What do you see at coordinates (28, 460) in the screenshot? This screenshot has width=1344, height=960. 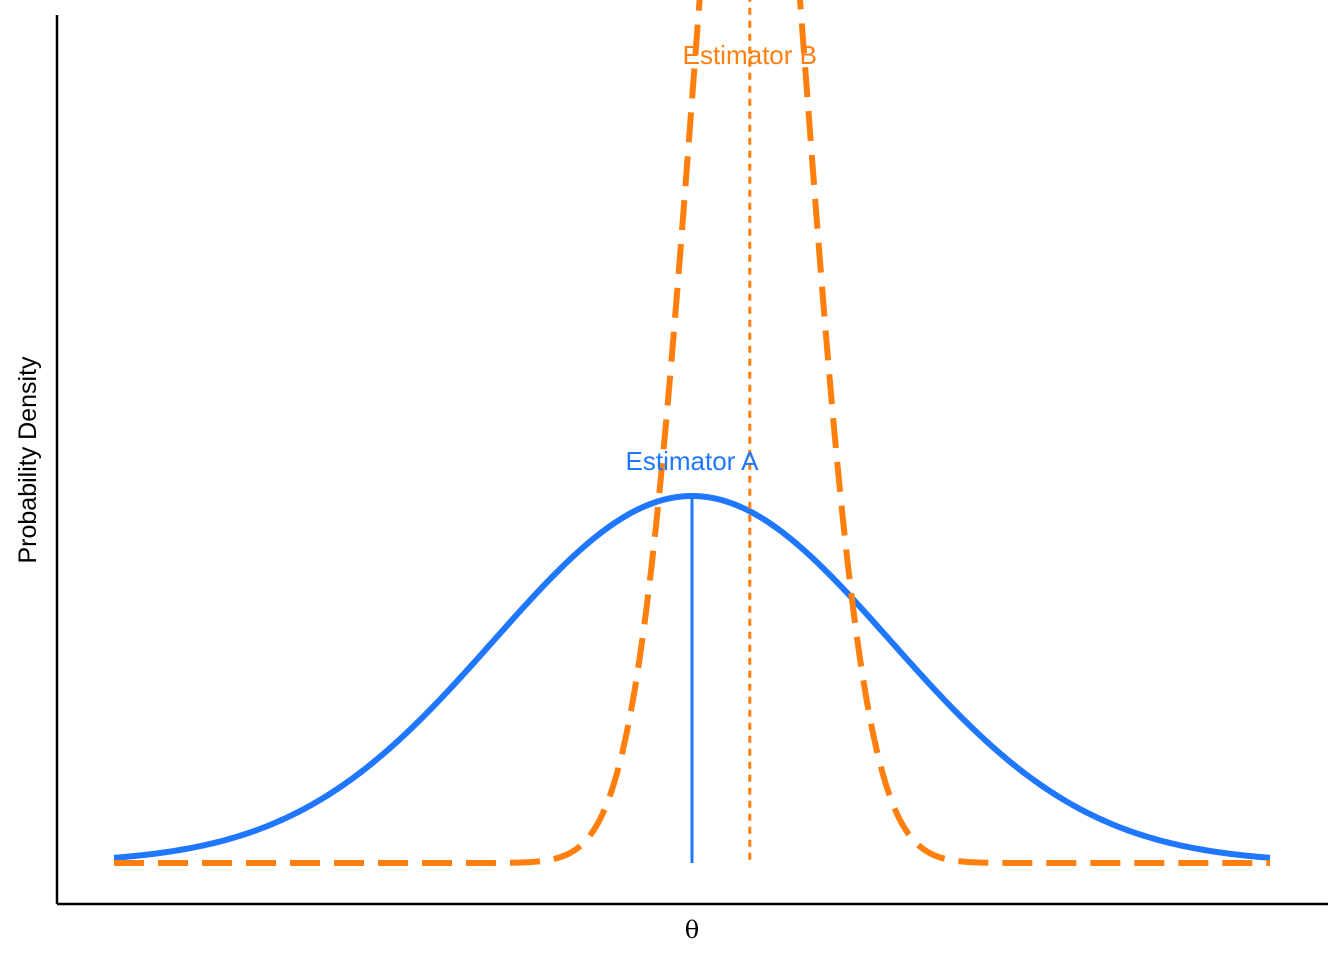 I see `y-axis-label: Probability Density` at bounding box center [28, 460].